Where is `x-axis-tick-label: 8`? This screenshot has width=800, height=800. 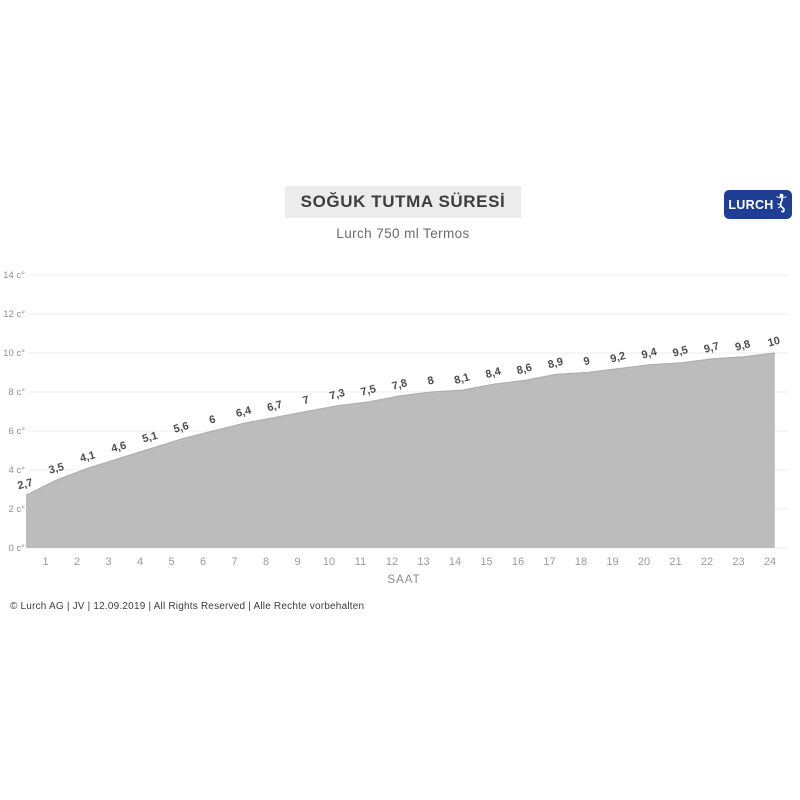
x-axis-tick-label: 8 is located at coordinates (266, 562).